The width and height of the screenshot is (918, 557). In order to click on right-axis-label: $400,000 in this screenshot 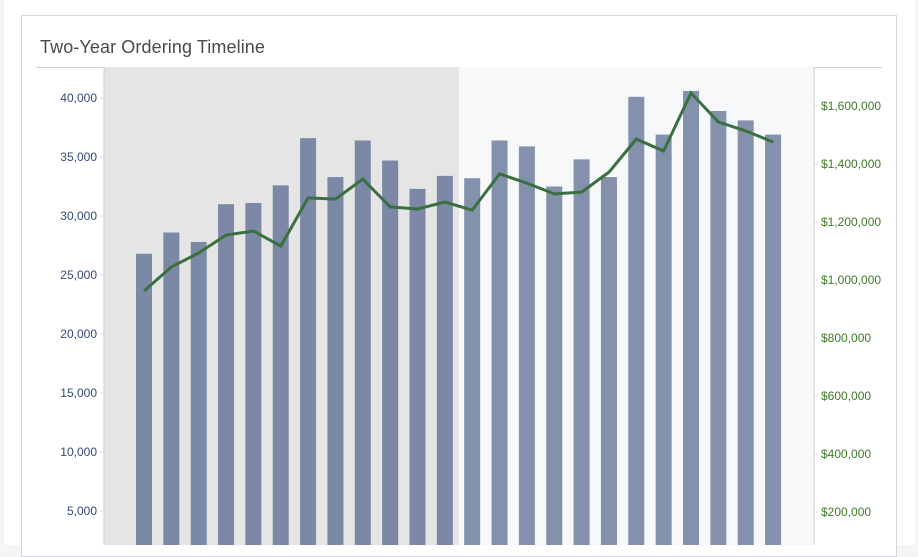, I will do `click(846, 454)`.